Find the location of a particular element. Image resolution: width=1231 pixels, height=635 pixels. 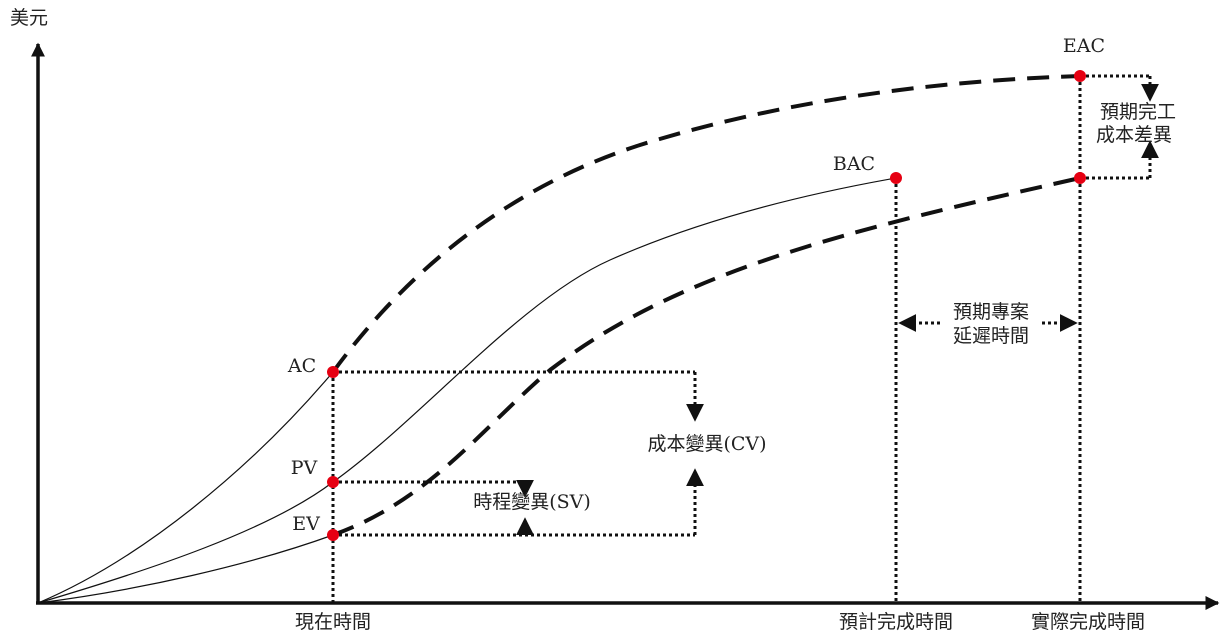

ac-marker is located at coordinates (333, 372).